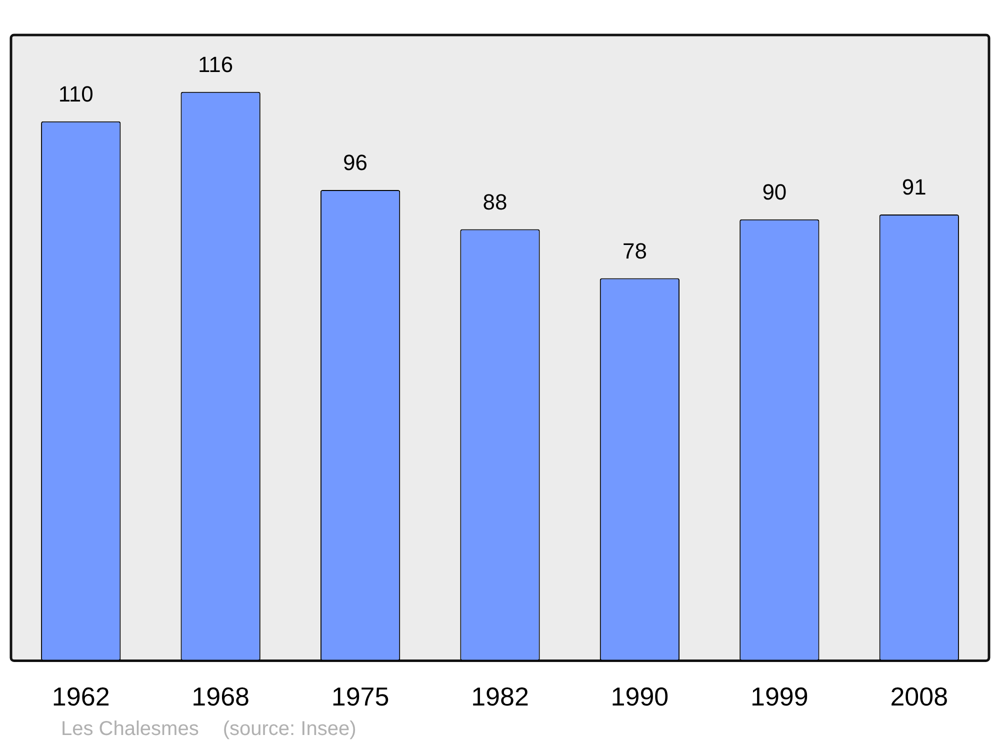 This screenshot has width=1000, height=747. I want to click on data-label: 91, so click(914, 187).